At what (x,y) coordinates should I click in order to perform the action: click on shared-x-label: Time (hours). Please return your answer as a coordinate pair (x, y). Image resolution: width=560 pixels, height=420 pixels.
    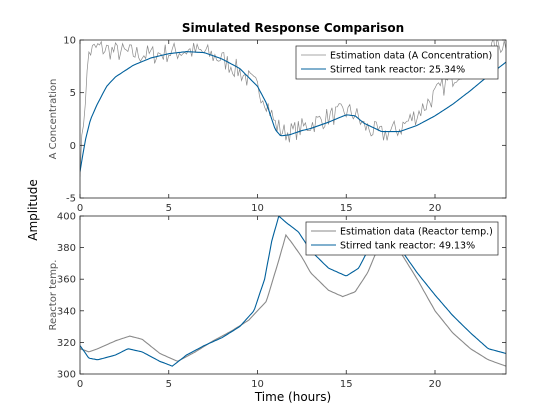
    Looking at the image, I should click on (292, 397).